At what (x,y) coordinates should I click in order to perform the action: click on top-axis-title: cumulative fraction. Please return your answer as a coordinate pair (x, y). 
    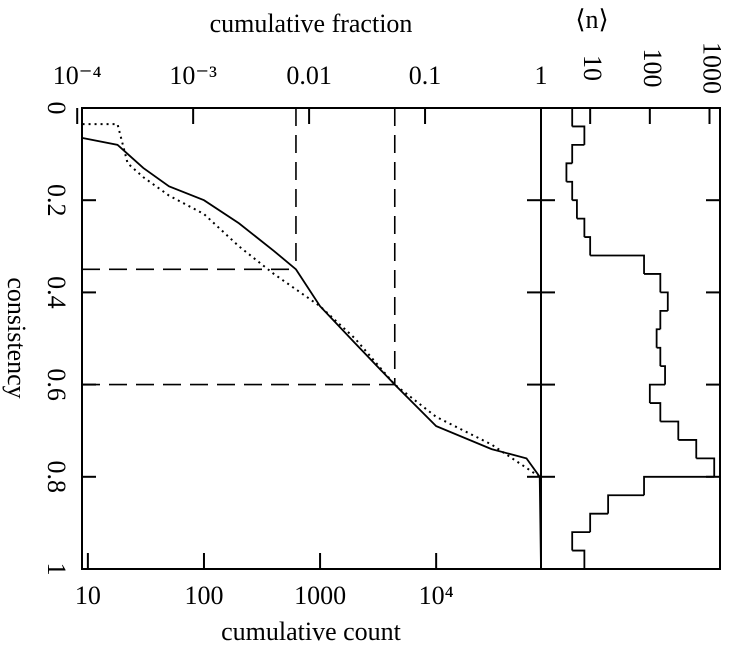
    Looking at the image, I should click on (311, 23).